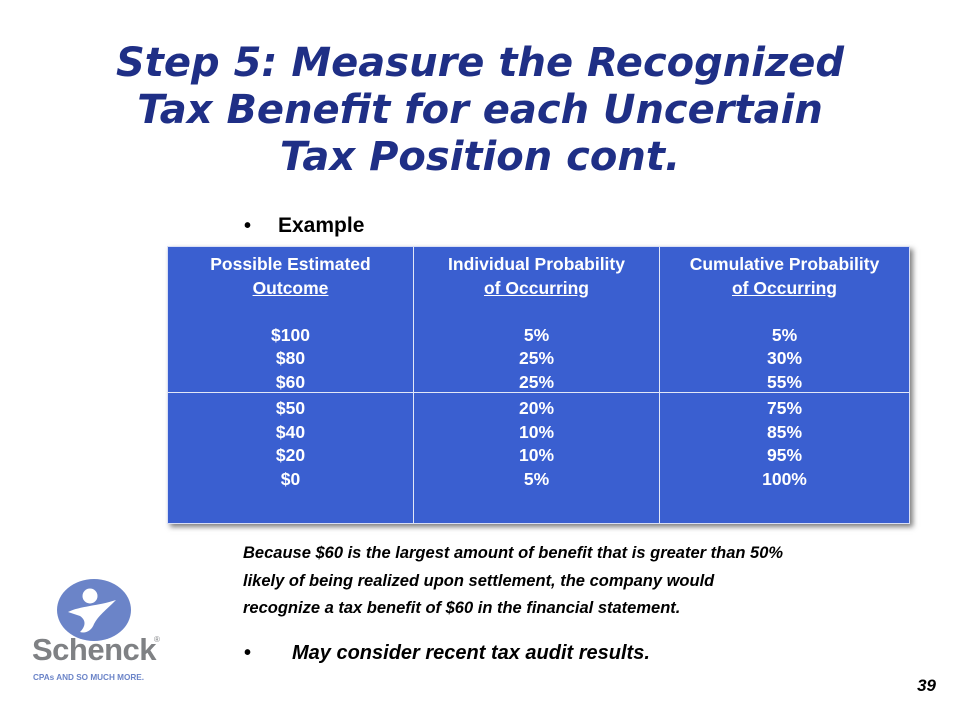  What do you see at coordinates (926, 685) in the screenshot?
I see `page-number: 39` at bounding box center [926, 685].